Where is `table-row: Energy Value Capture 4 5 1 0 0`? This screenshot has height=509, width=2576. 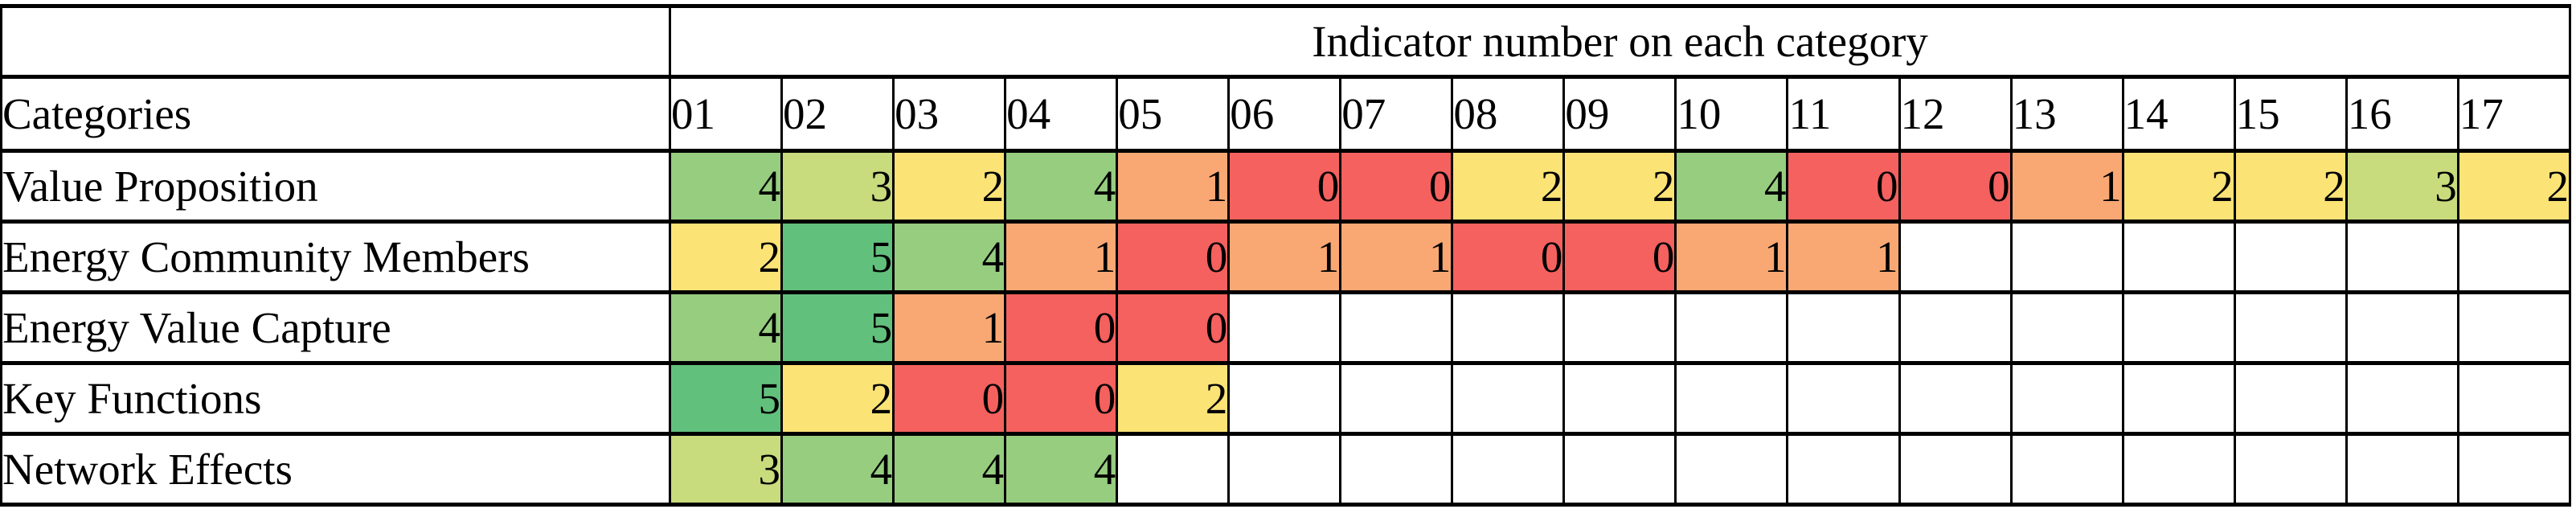
table-row: Energy Value Capture 4 5 1 0 0 is located at coordinates (1286, 327).